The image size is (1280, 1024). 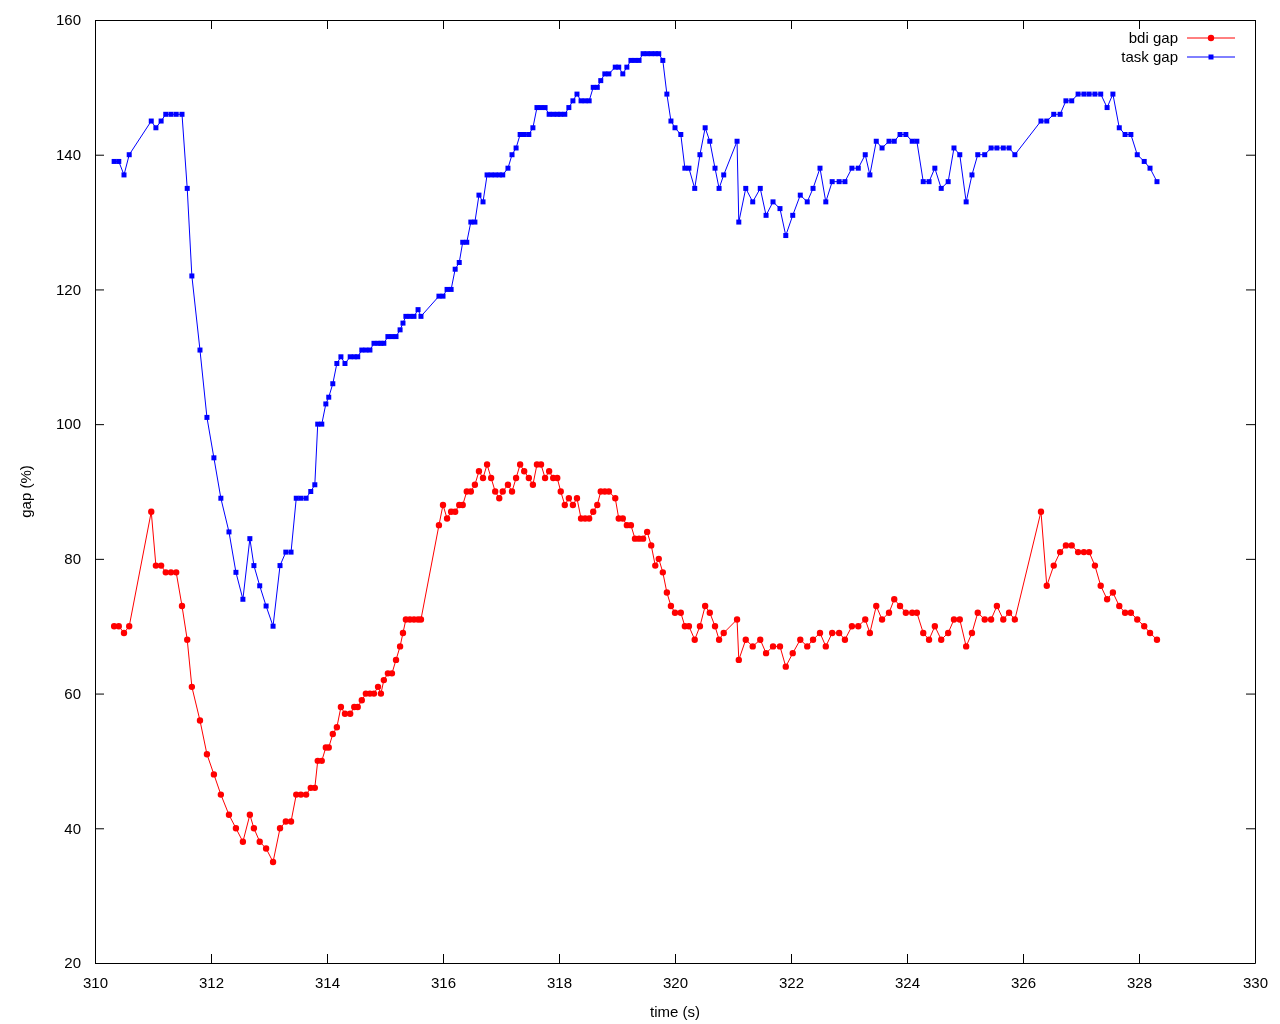 What do you see at coordinates (907, 982) in the screenshot?
I see `x-tick-label: 324` at bounding box center [907, 982].